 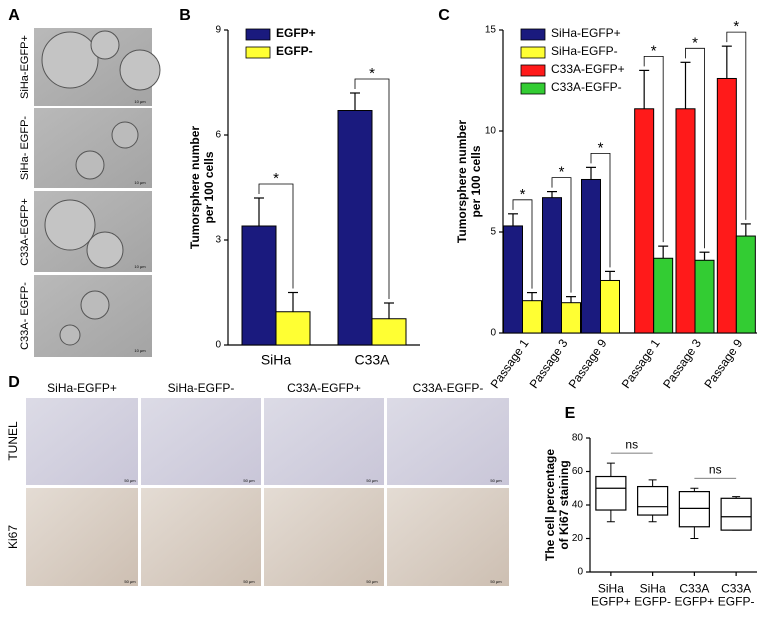 What do you see at coordinates (588, 69) in the screenshot?
I see `legend-label: C33A-EGFP+` at bounding box center [588, 69].